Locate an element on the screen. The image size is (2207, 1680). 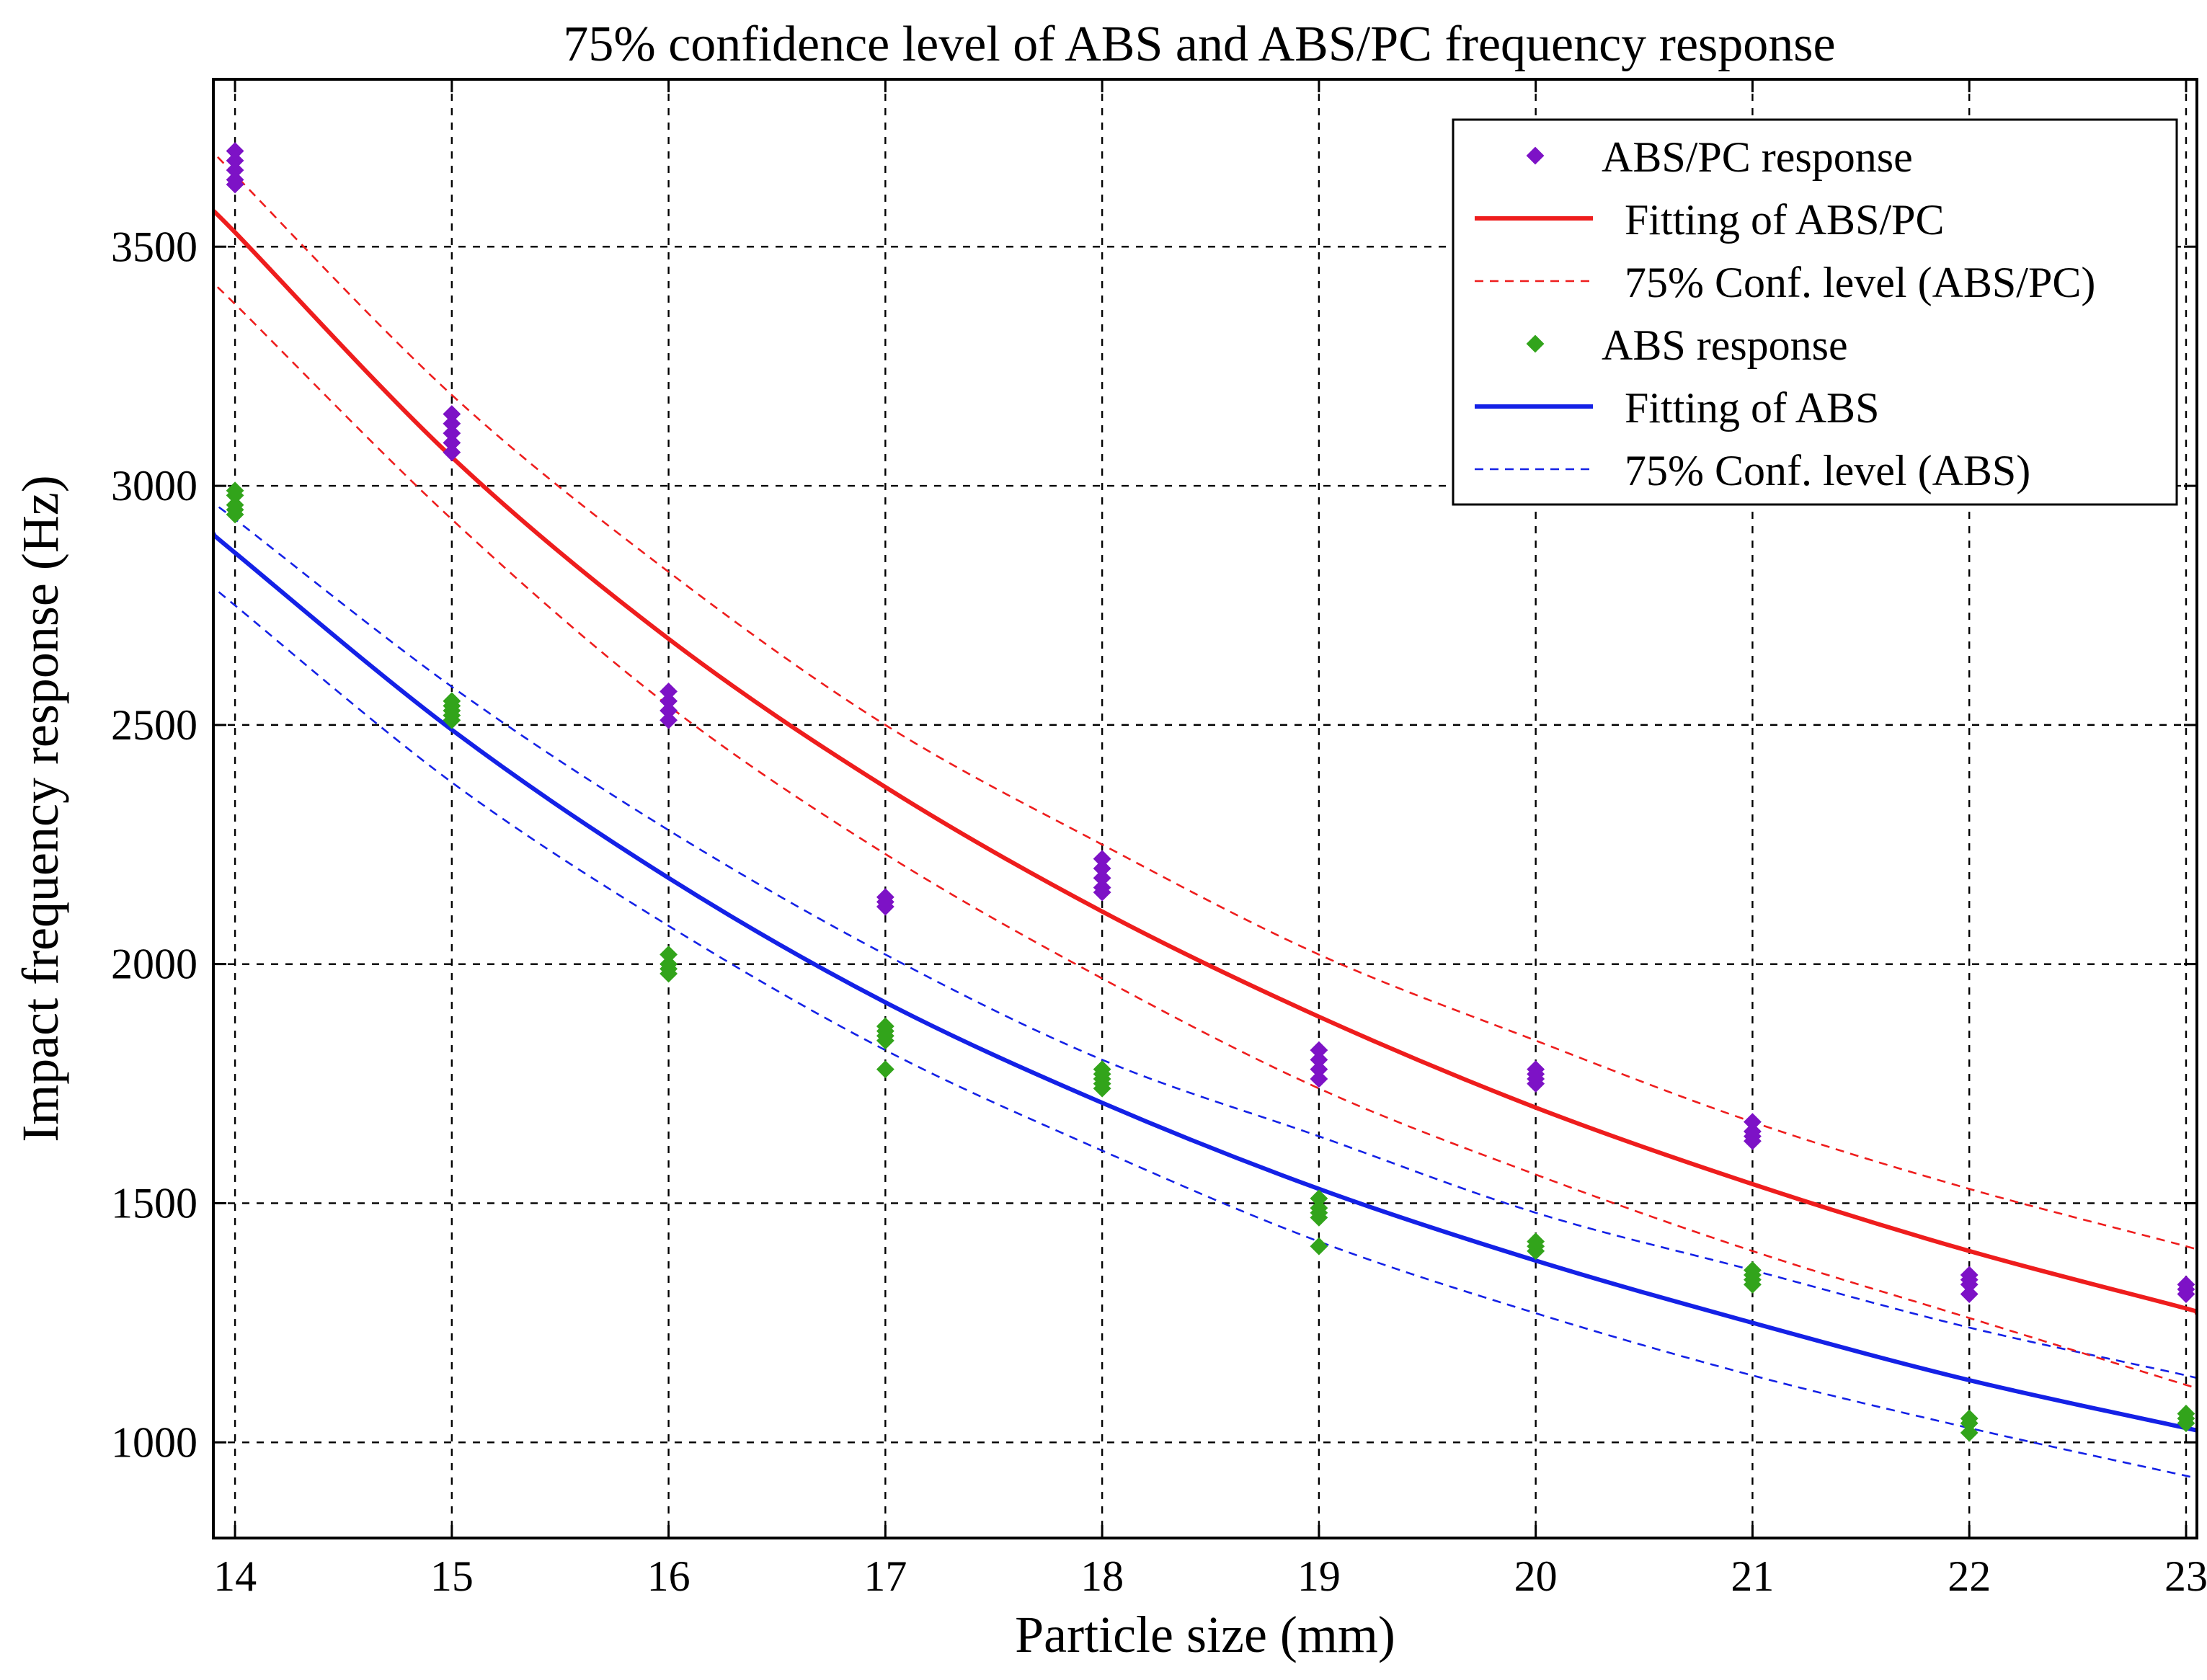
legend-label: 75% Conf. level (ABS/PC) is located at coordinates (1860, 282).